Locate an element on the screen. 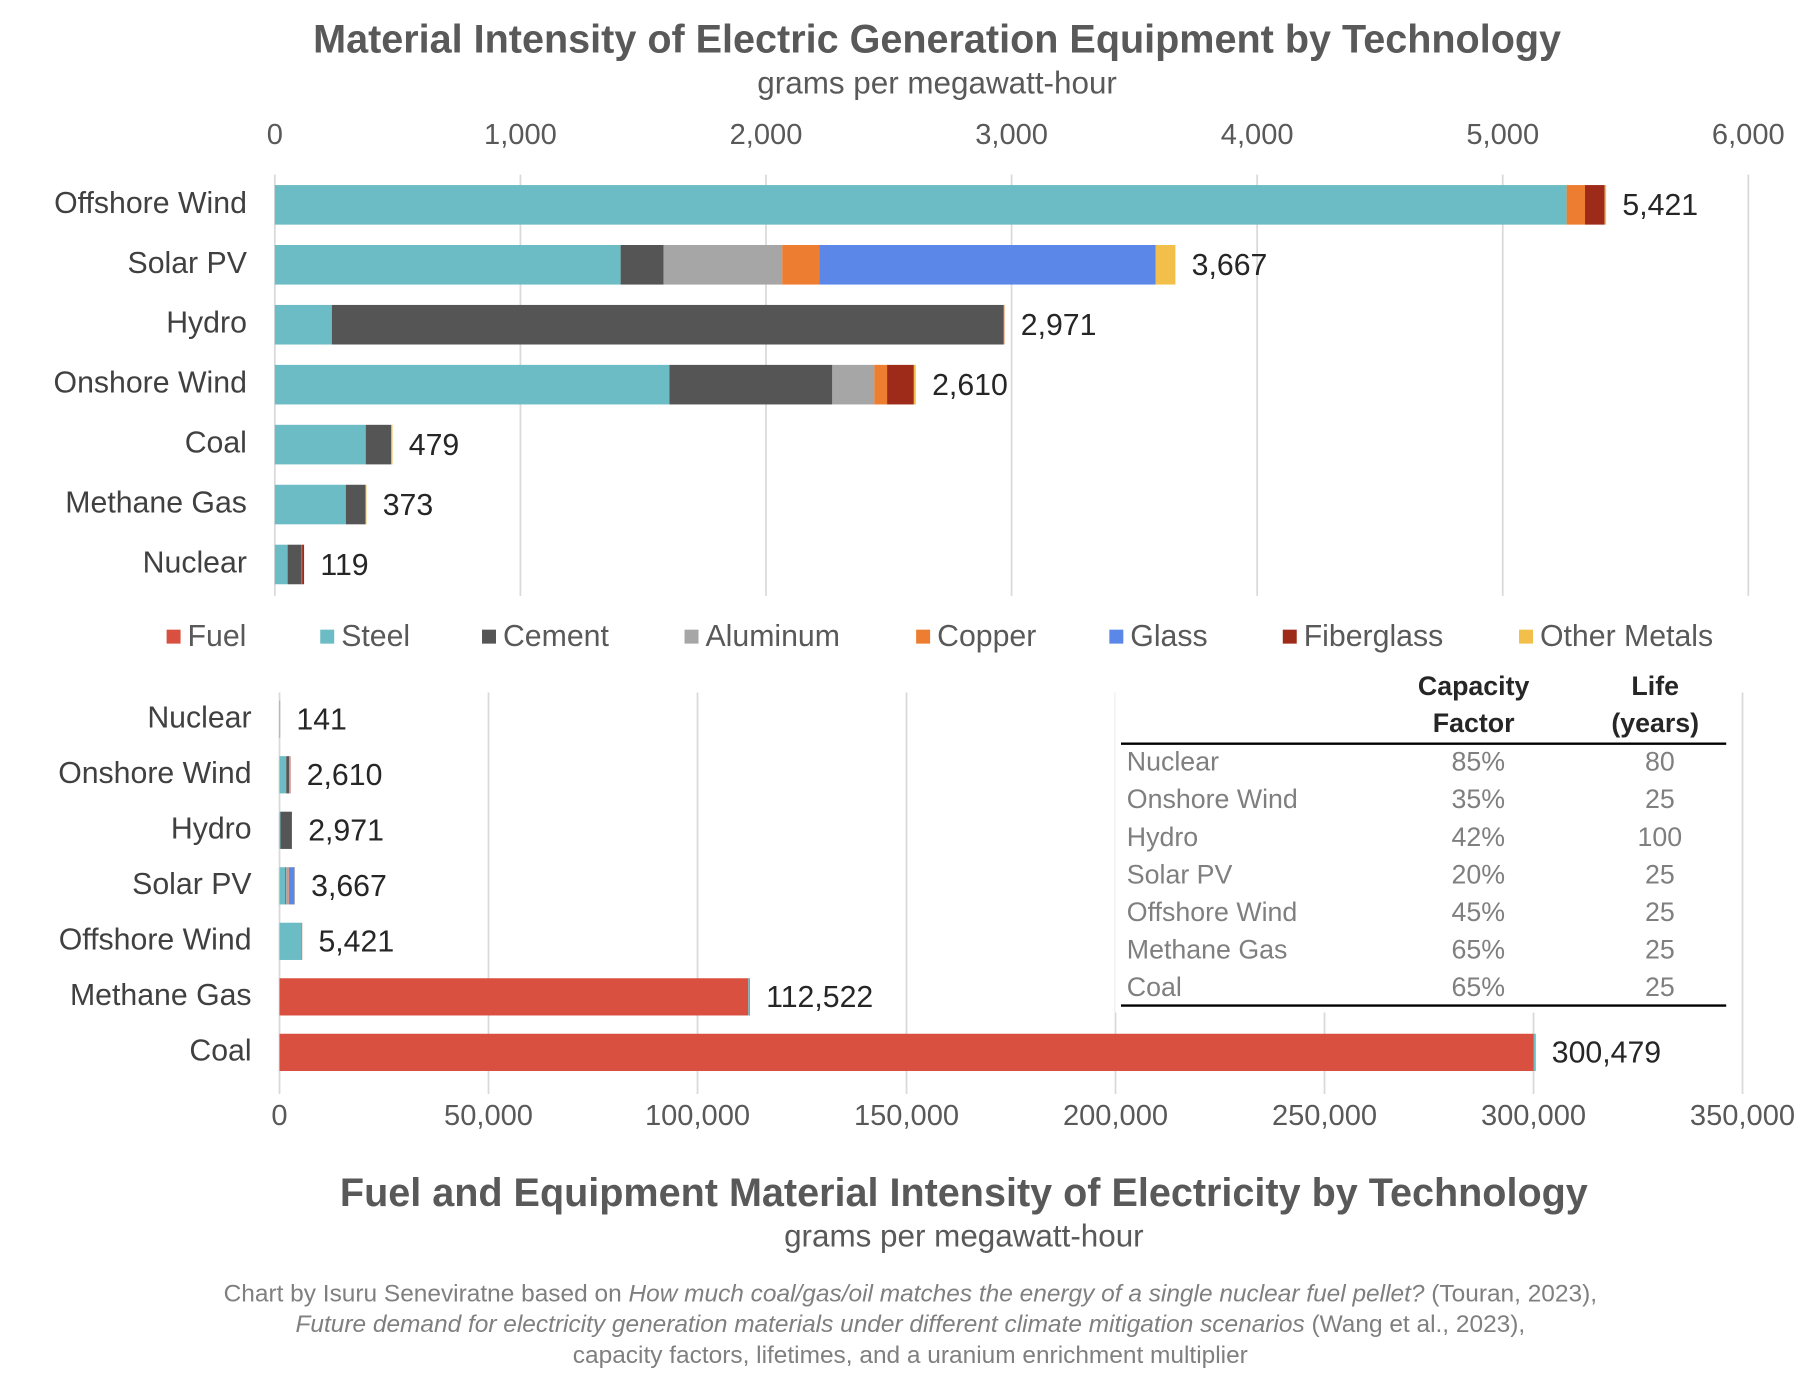 The width and height of the screenshot is (1816, 1392). x-tick-label: 200,000 is located at coordinates (1115, 1116).